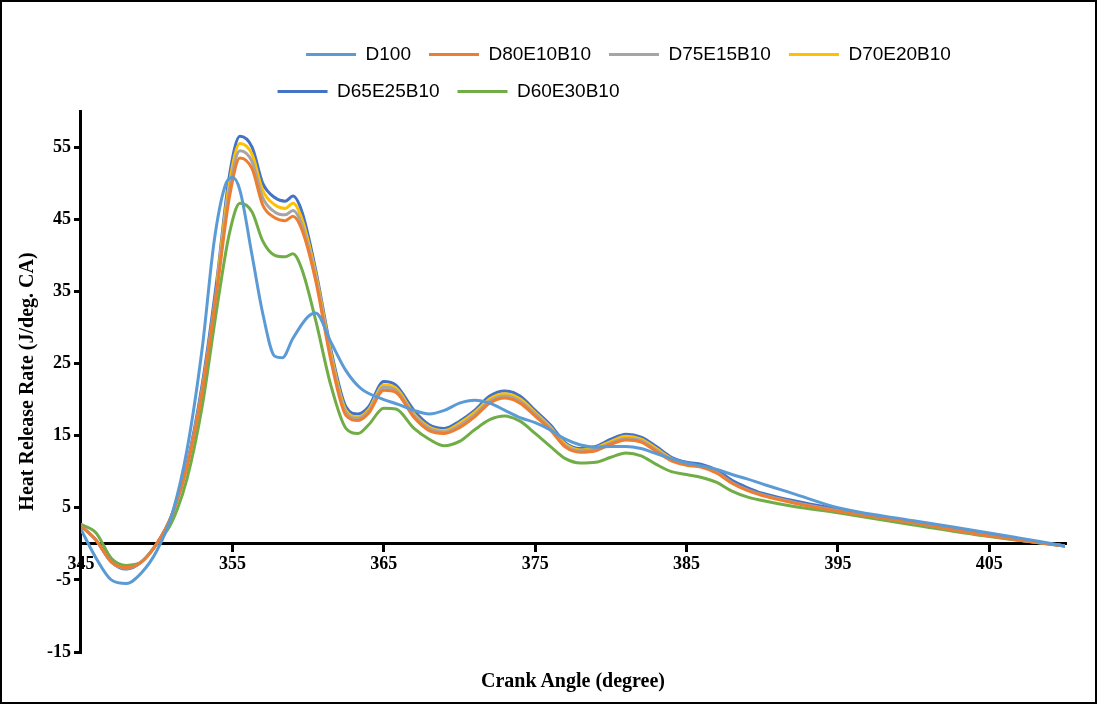 The width and height of the screenshot is (1097, 704). I want to click on y-tick-label: 55, so click(61, 145).